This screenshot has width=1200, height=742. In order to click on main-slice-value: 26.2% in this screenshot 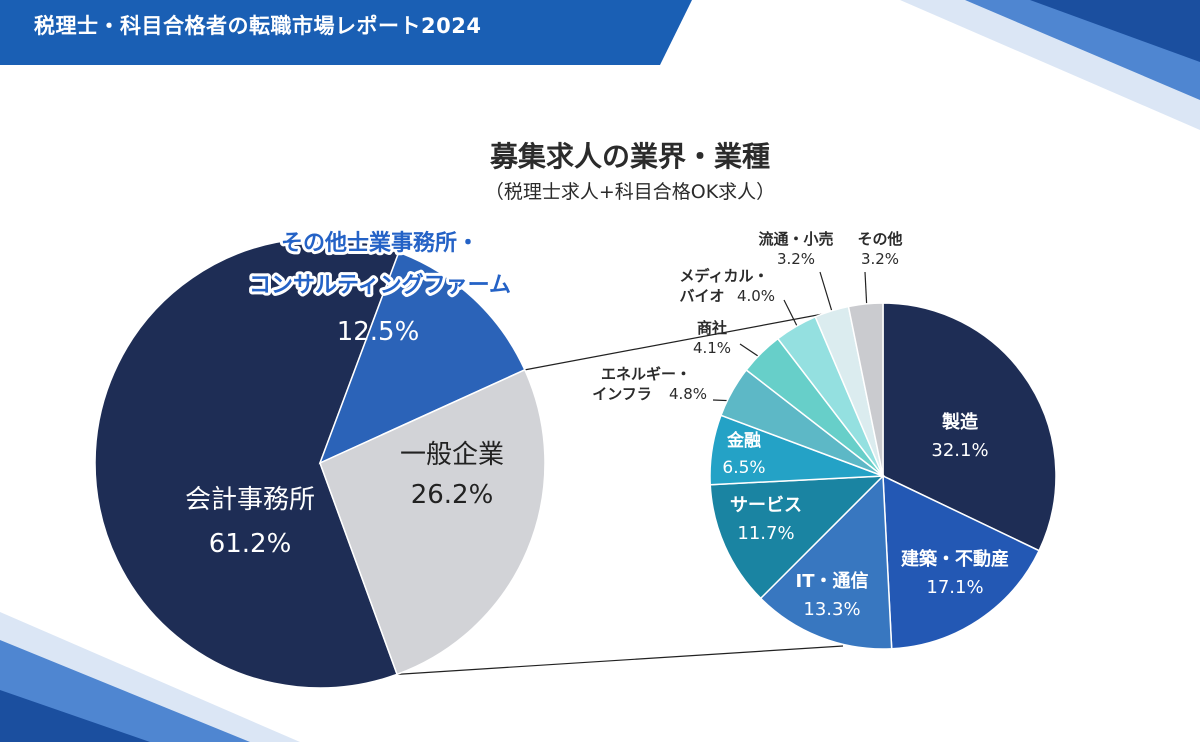, I will do `click(452, 495)`.